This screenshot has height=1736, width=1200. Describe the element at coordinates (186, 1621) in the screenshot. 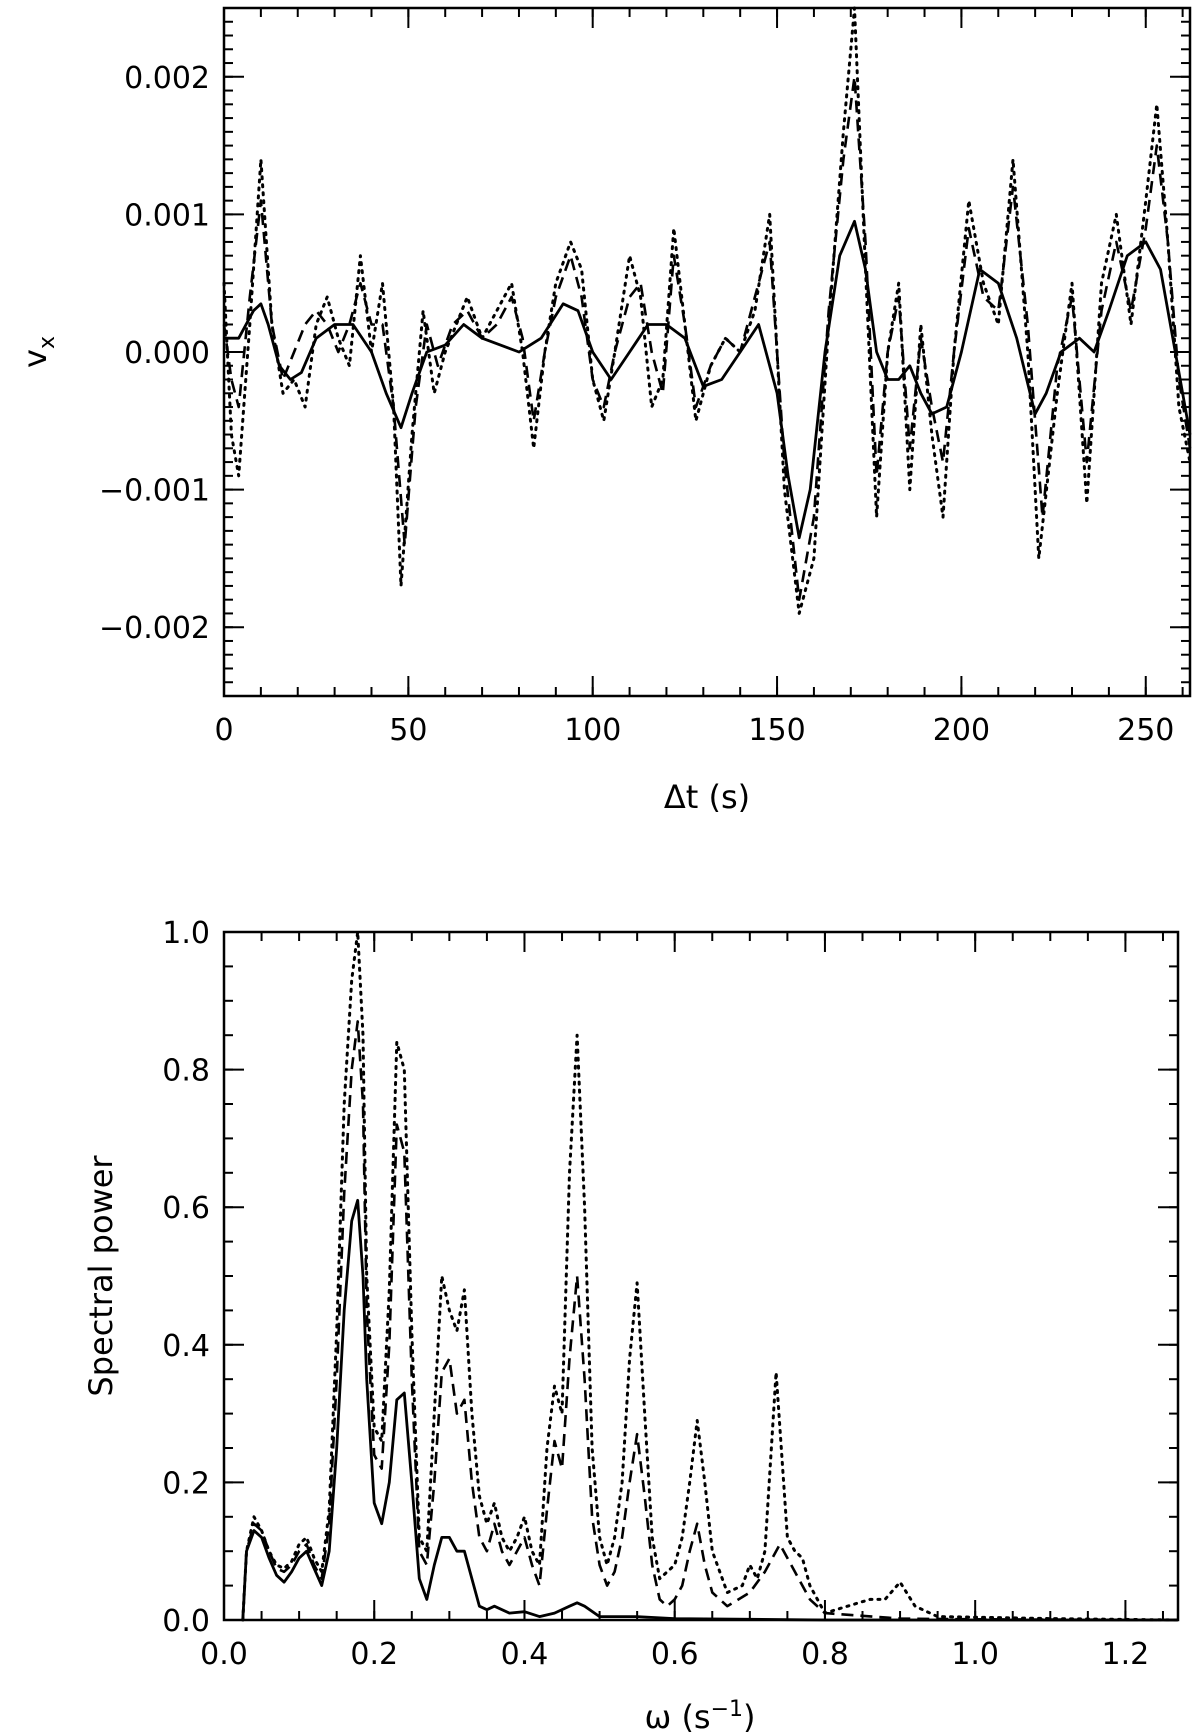

I see `spectrum-y-tick-label: 0.0` at that location.